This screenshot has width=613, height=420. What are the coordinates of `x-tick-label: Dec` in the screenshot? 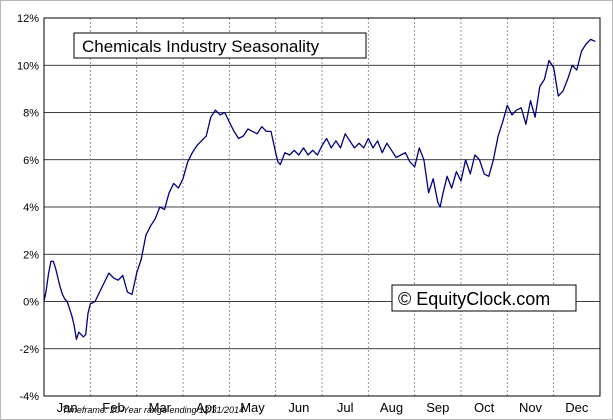 It's located at (577, 407).